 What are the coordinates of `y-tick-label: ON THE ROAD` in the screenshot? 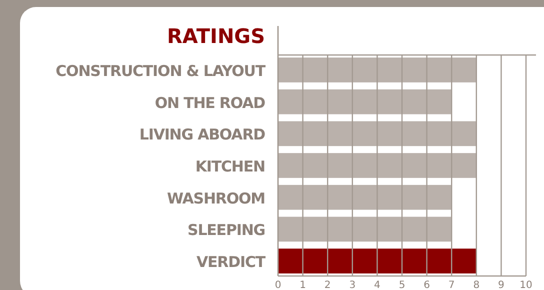 It's located at (210, 103).